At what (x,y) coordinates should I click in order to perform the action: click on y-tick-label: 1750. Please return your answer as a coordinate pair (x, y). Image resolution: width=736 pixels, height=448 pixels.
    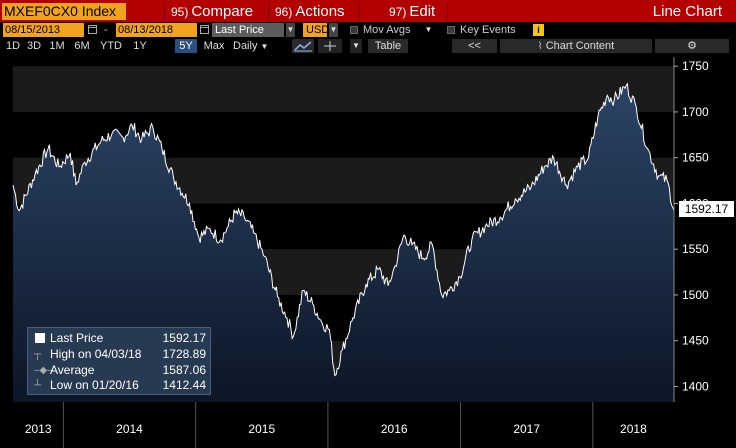
    Looking at the image, I should click on (695, 66).